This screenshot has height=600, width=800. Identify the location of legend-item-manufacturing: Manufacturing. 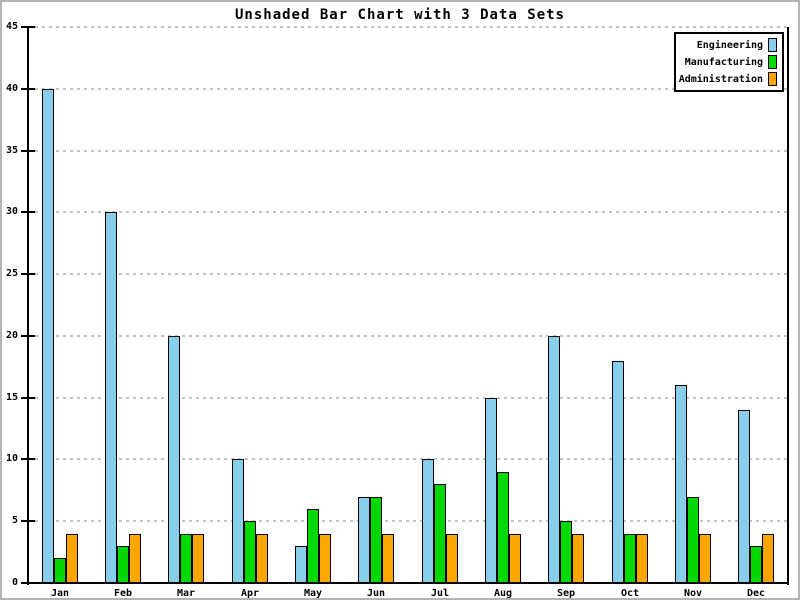
(729, 62).